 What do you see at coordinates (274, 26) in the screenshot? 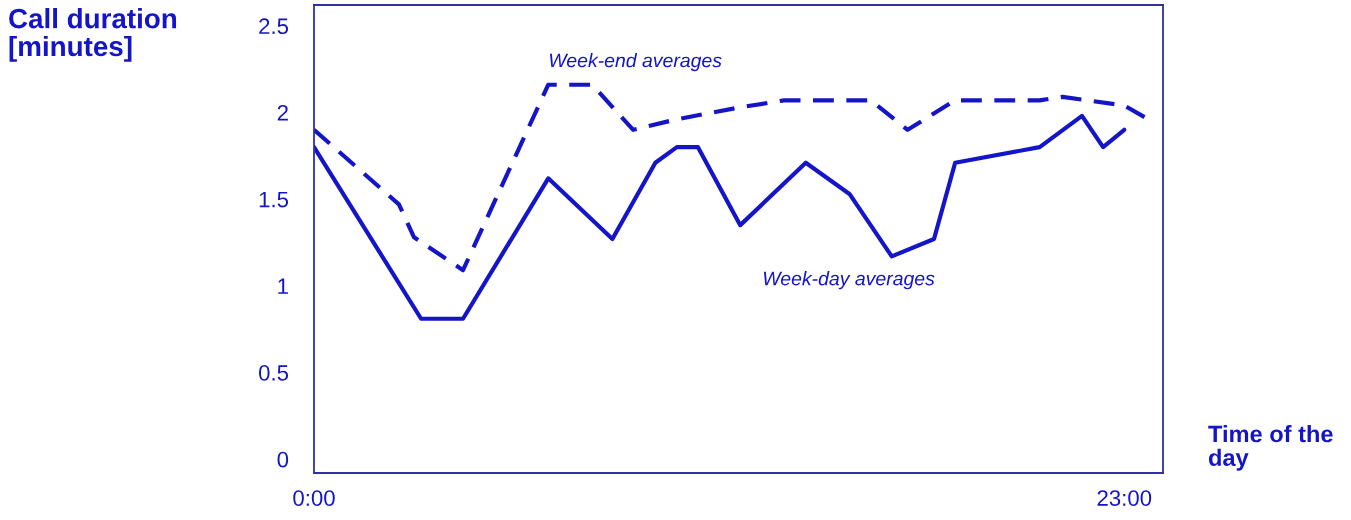
I see `y-tick-label: 2.5` at bounding box center [274, 26].